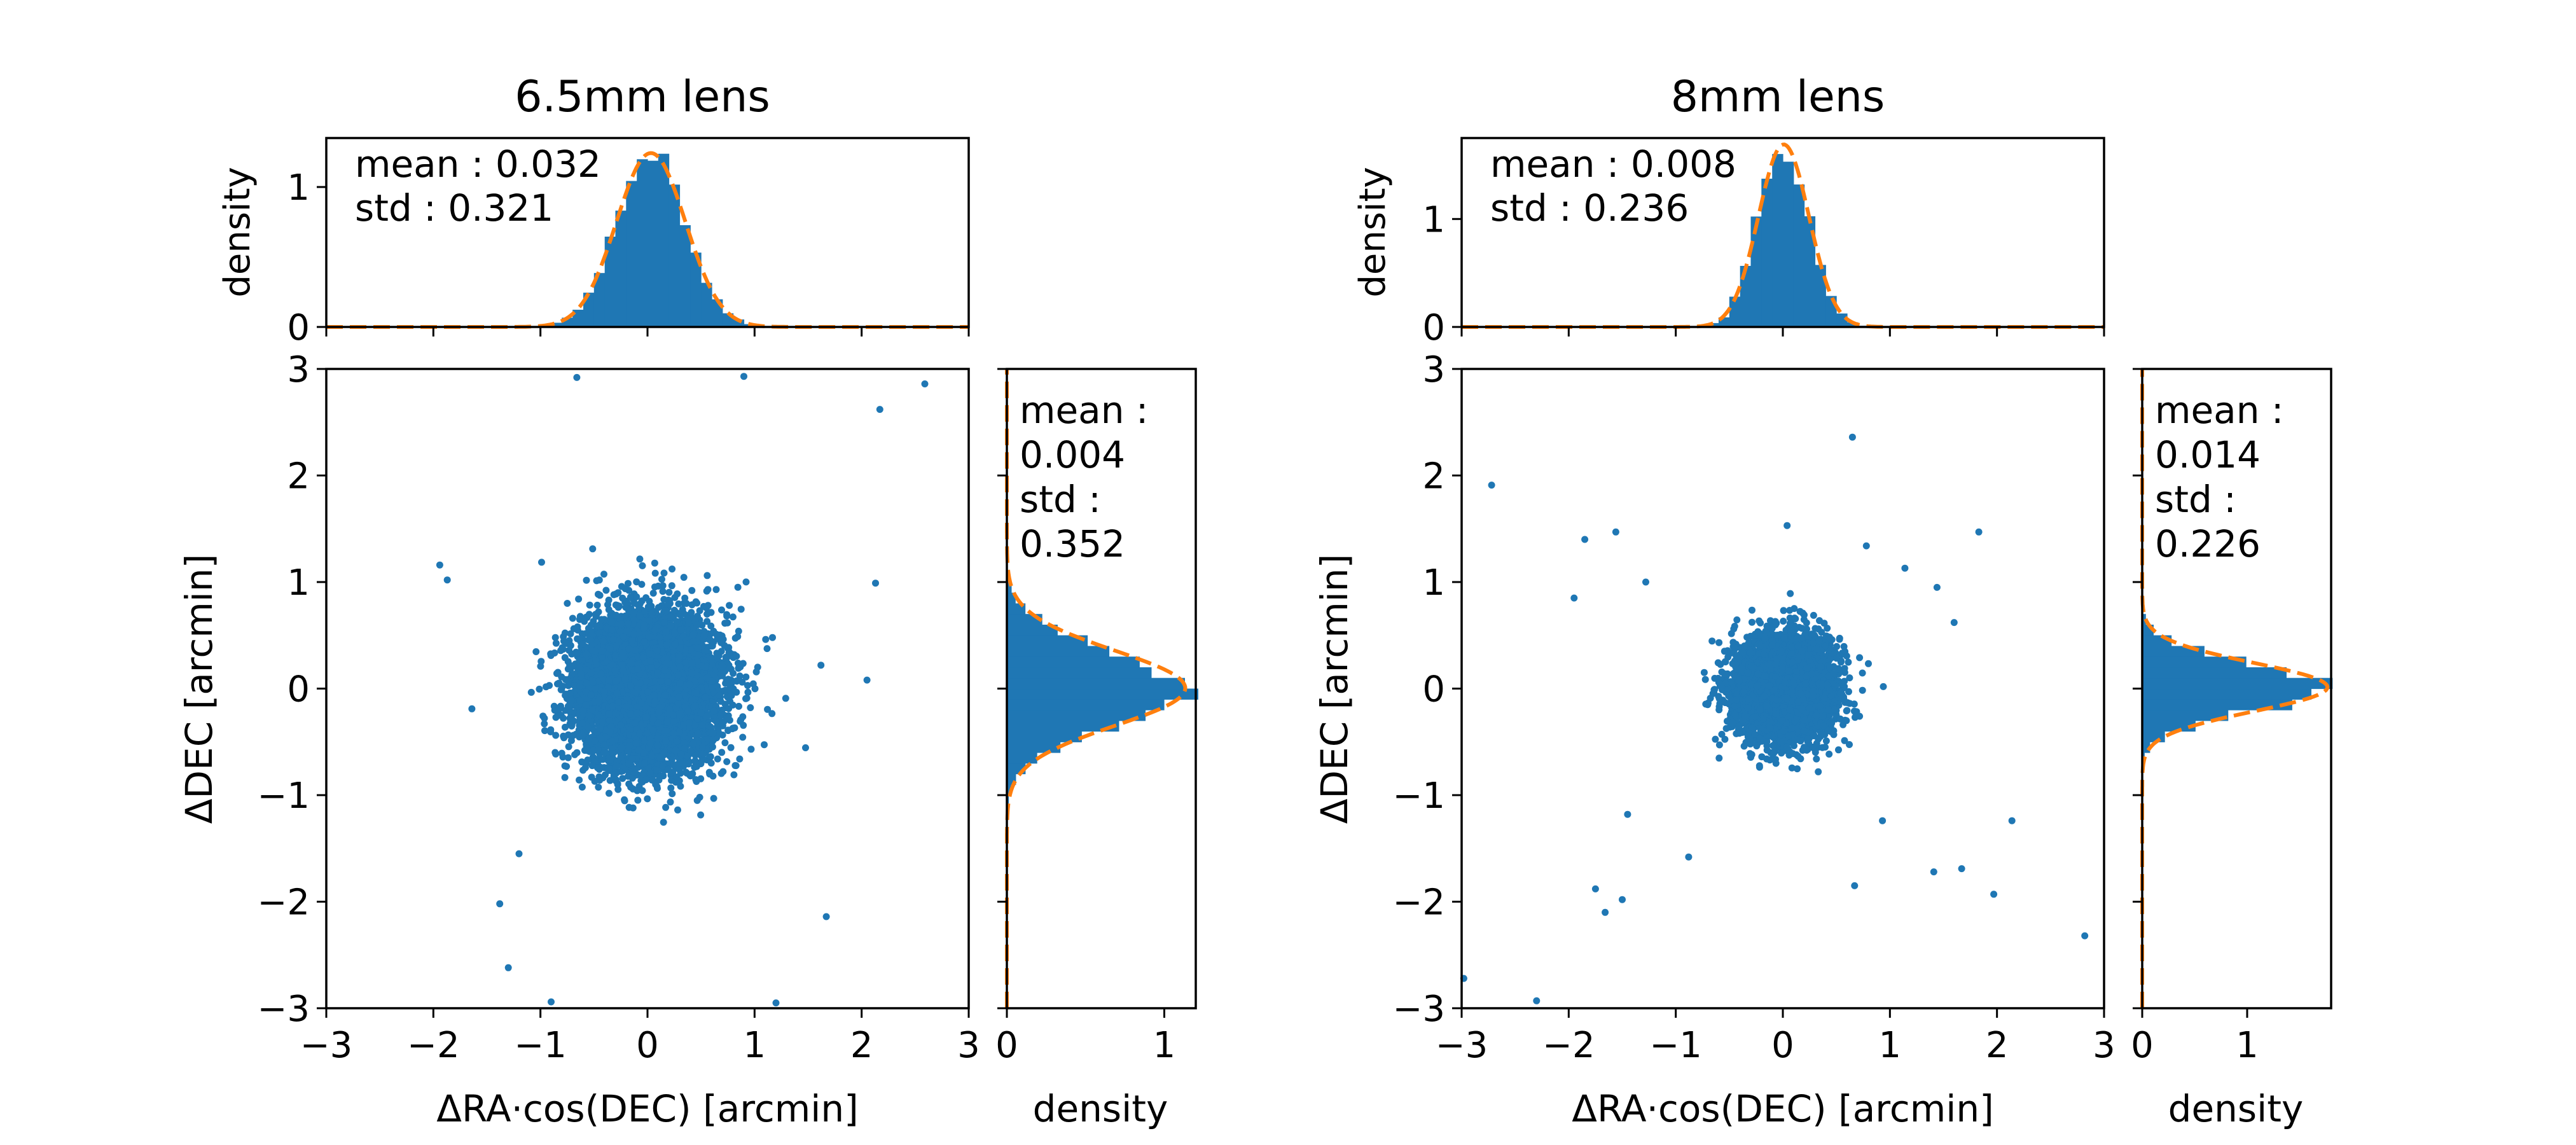 The height and width of the screenshot is (1145, 2576). I want to click on top-histogram-x-ticks, so click(647, 332).